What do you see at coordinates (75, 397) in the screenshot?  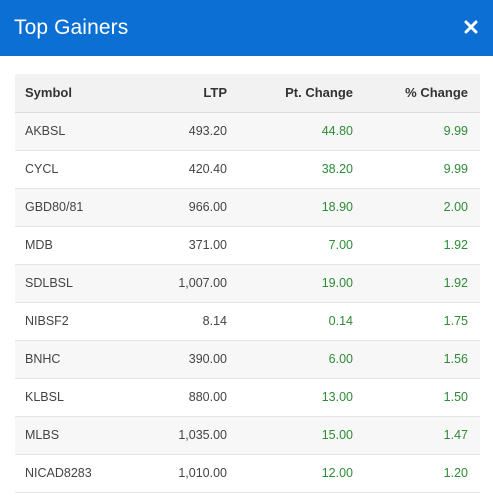 I see `symbol-cell: KLBSL` at bounding box center [75, 397].